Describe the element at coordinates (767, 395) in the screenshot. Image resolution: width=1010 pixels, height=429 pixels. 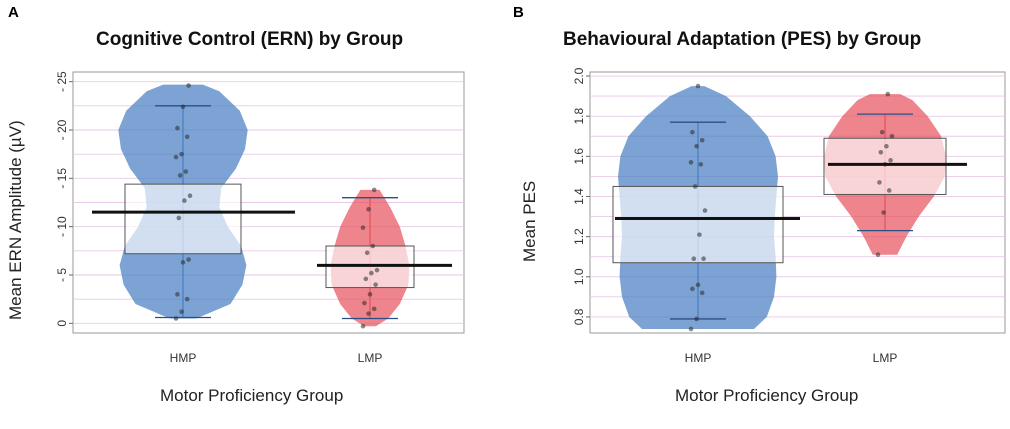
I see `chart-b-xlabel: Motor Proficiency Group` at that location.